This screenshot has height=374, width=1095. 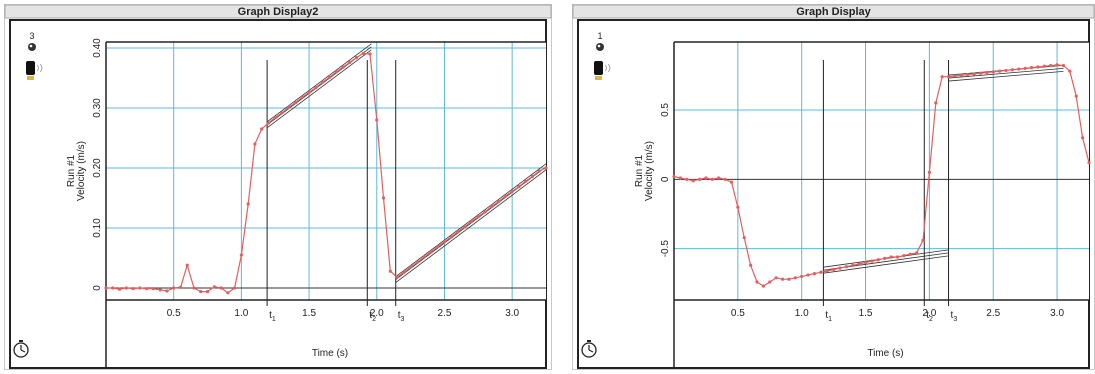 I want to click on chart-title: Graph Display, so click(x=833, y=12).